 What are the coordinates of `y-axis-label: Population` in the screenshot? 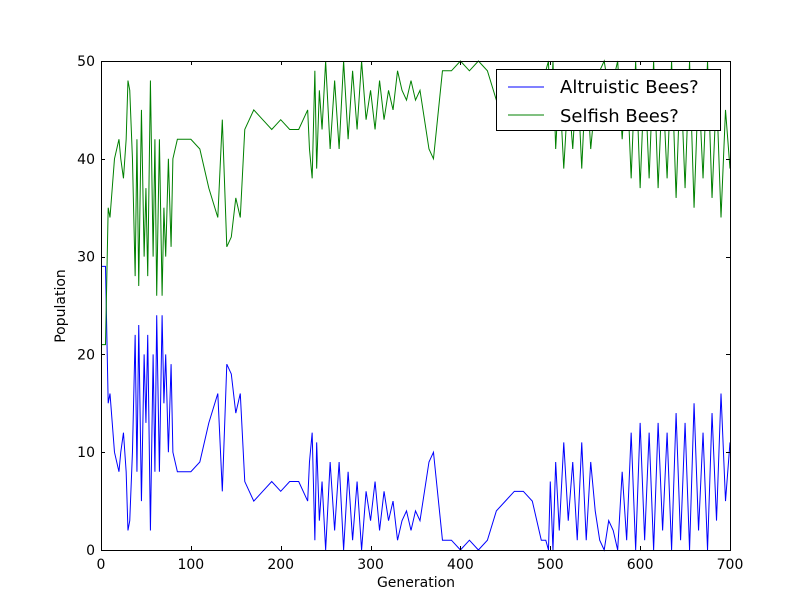 It's located at (61, 306).